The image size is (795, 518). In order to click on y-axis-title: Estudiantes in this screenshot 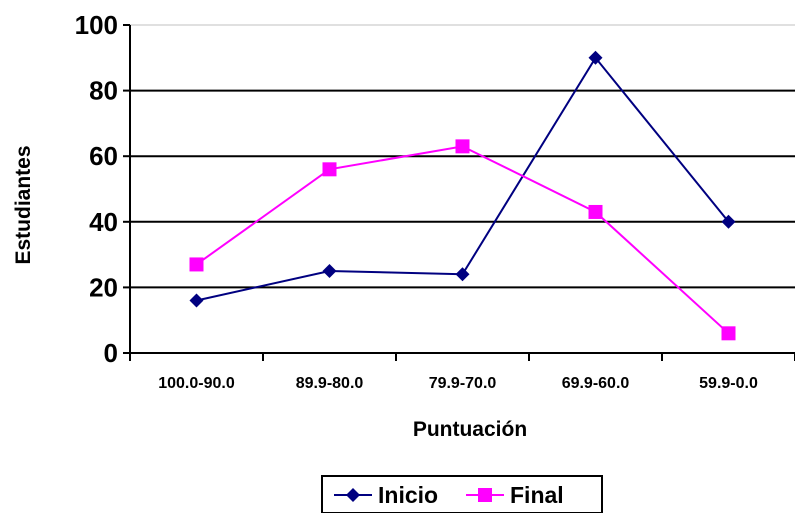, I will do `click(23, 204)`.